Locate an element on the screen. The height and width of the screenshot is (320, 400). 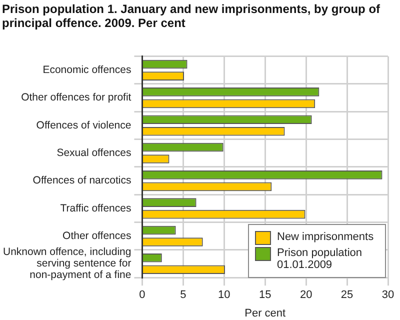
legend-label: Prison population 01.01.2009 is located at coordinates (320, 259).